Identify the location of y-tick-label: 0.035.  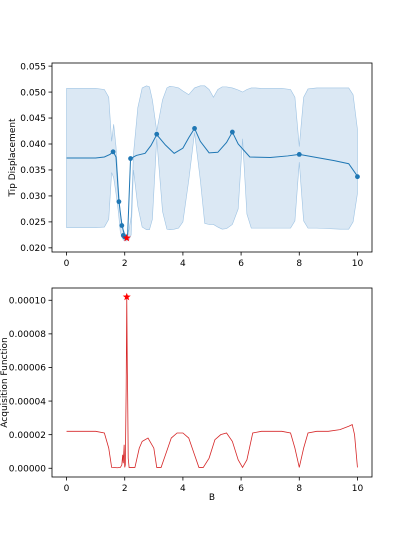
(33, 171).